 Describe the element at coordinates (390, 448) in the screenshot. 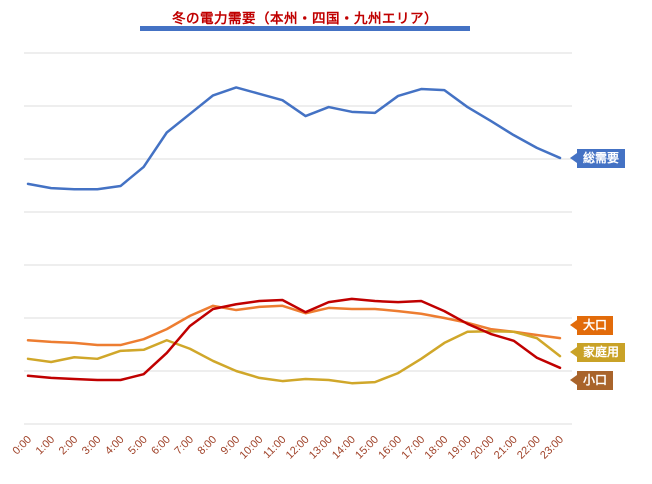

I see `svg-text: 16:00` at that location.